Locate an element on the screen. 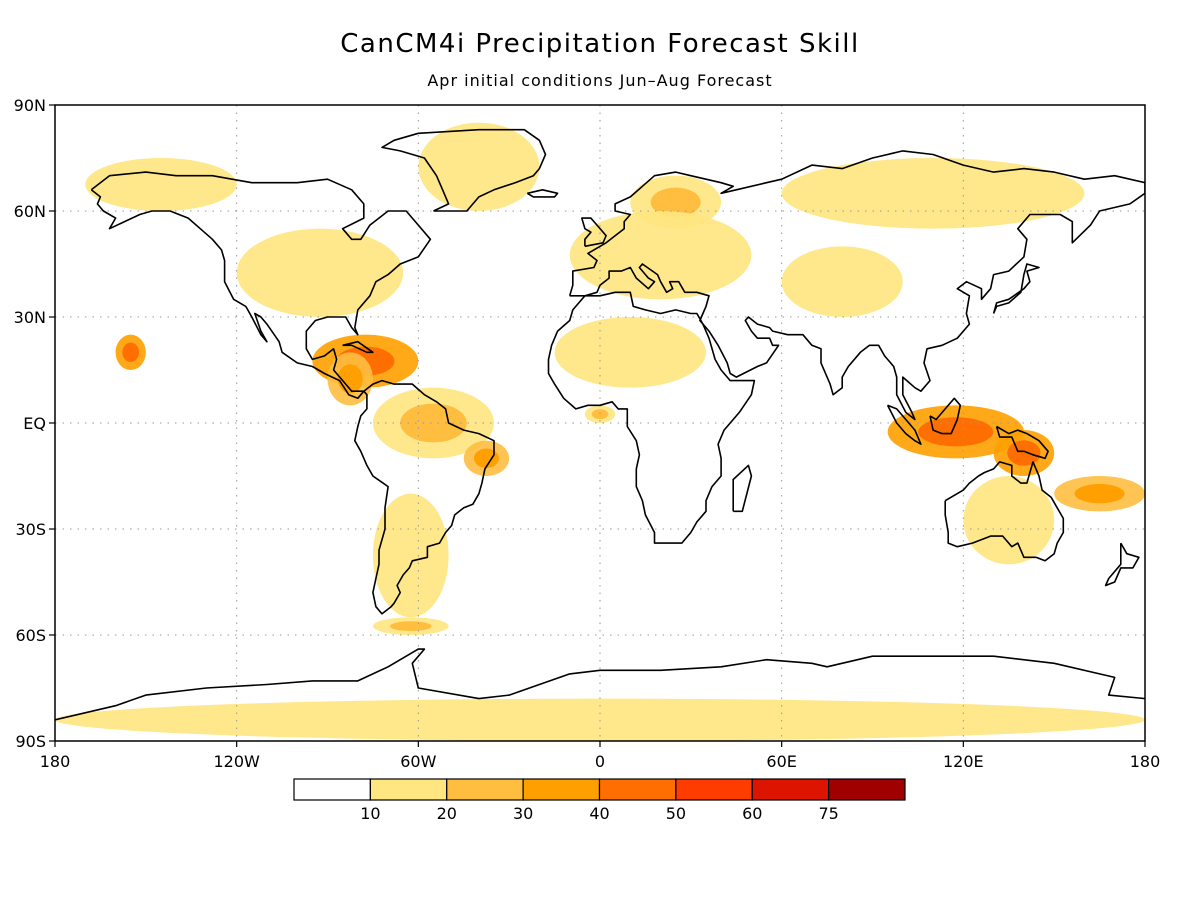 Image resolution: width=1200 pixels, height=900 pixels. skill-region-core-brazil-east is located at coordinates (486, 458).